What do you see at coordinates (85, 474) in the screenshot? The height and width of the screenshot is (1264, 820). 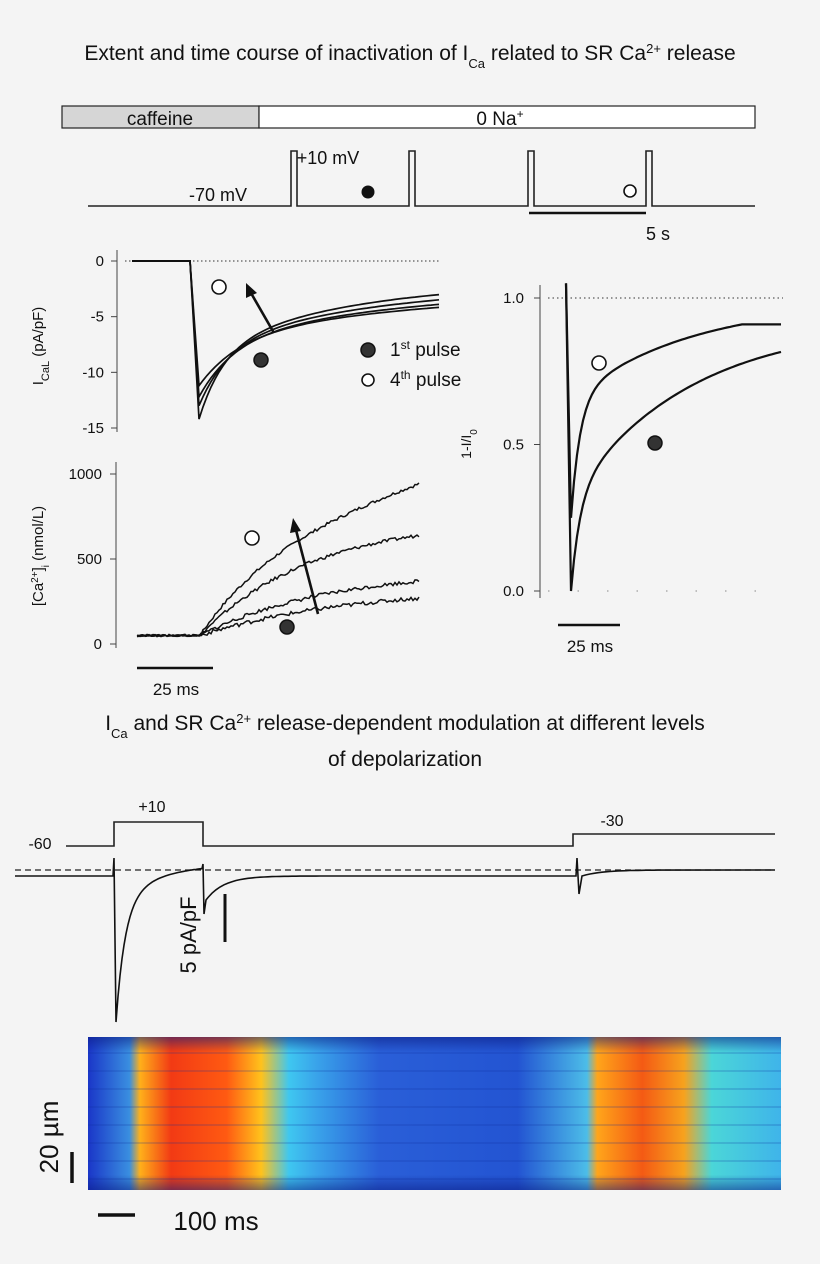 I see `y-tick-label: 1000` at bounding box center [85, 474].